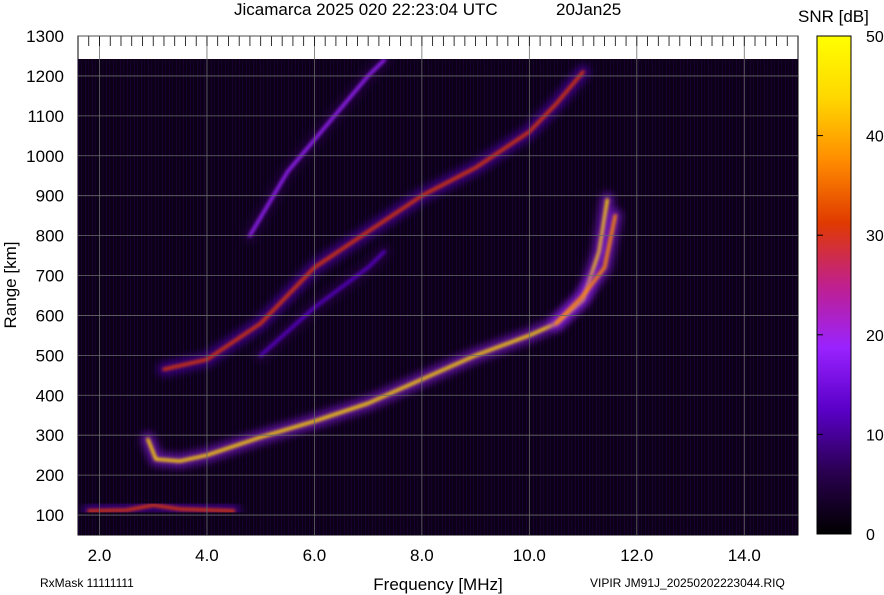 The image size is (884, 595). What do you see at coordinates (366, 9) in the screenshot?
I see `chart-title: Jicamarca 2025 020 22:23:04 UTC` at bounding box center [366, 9].